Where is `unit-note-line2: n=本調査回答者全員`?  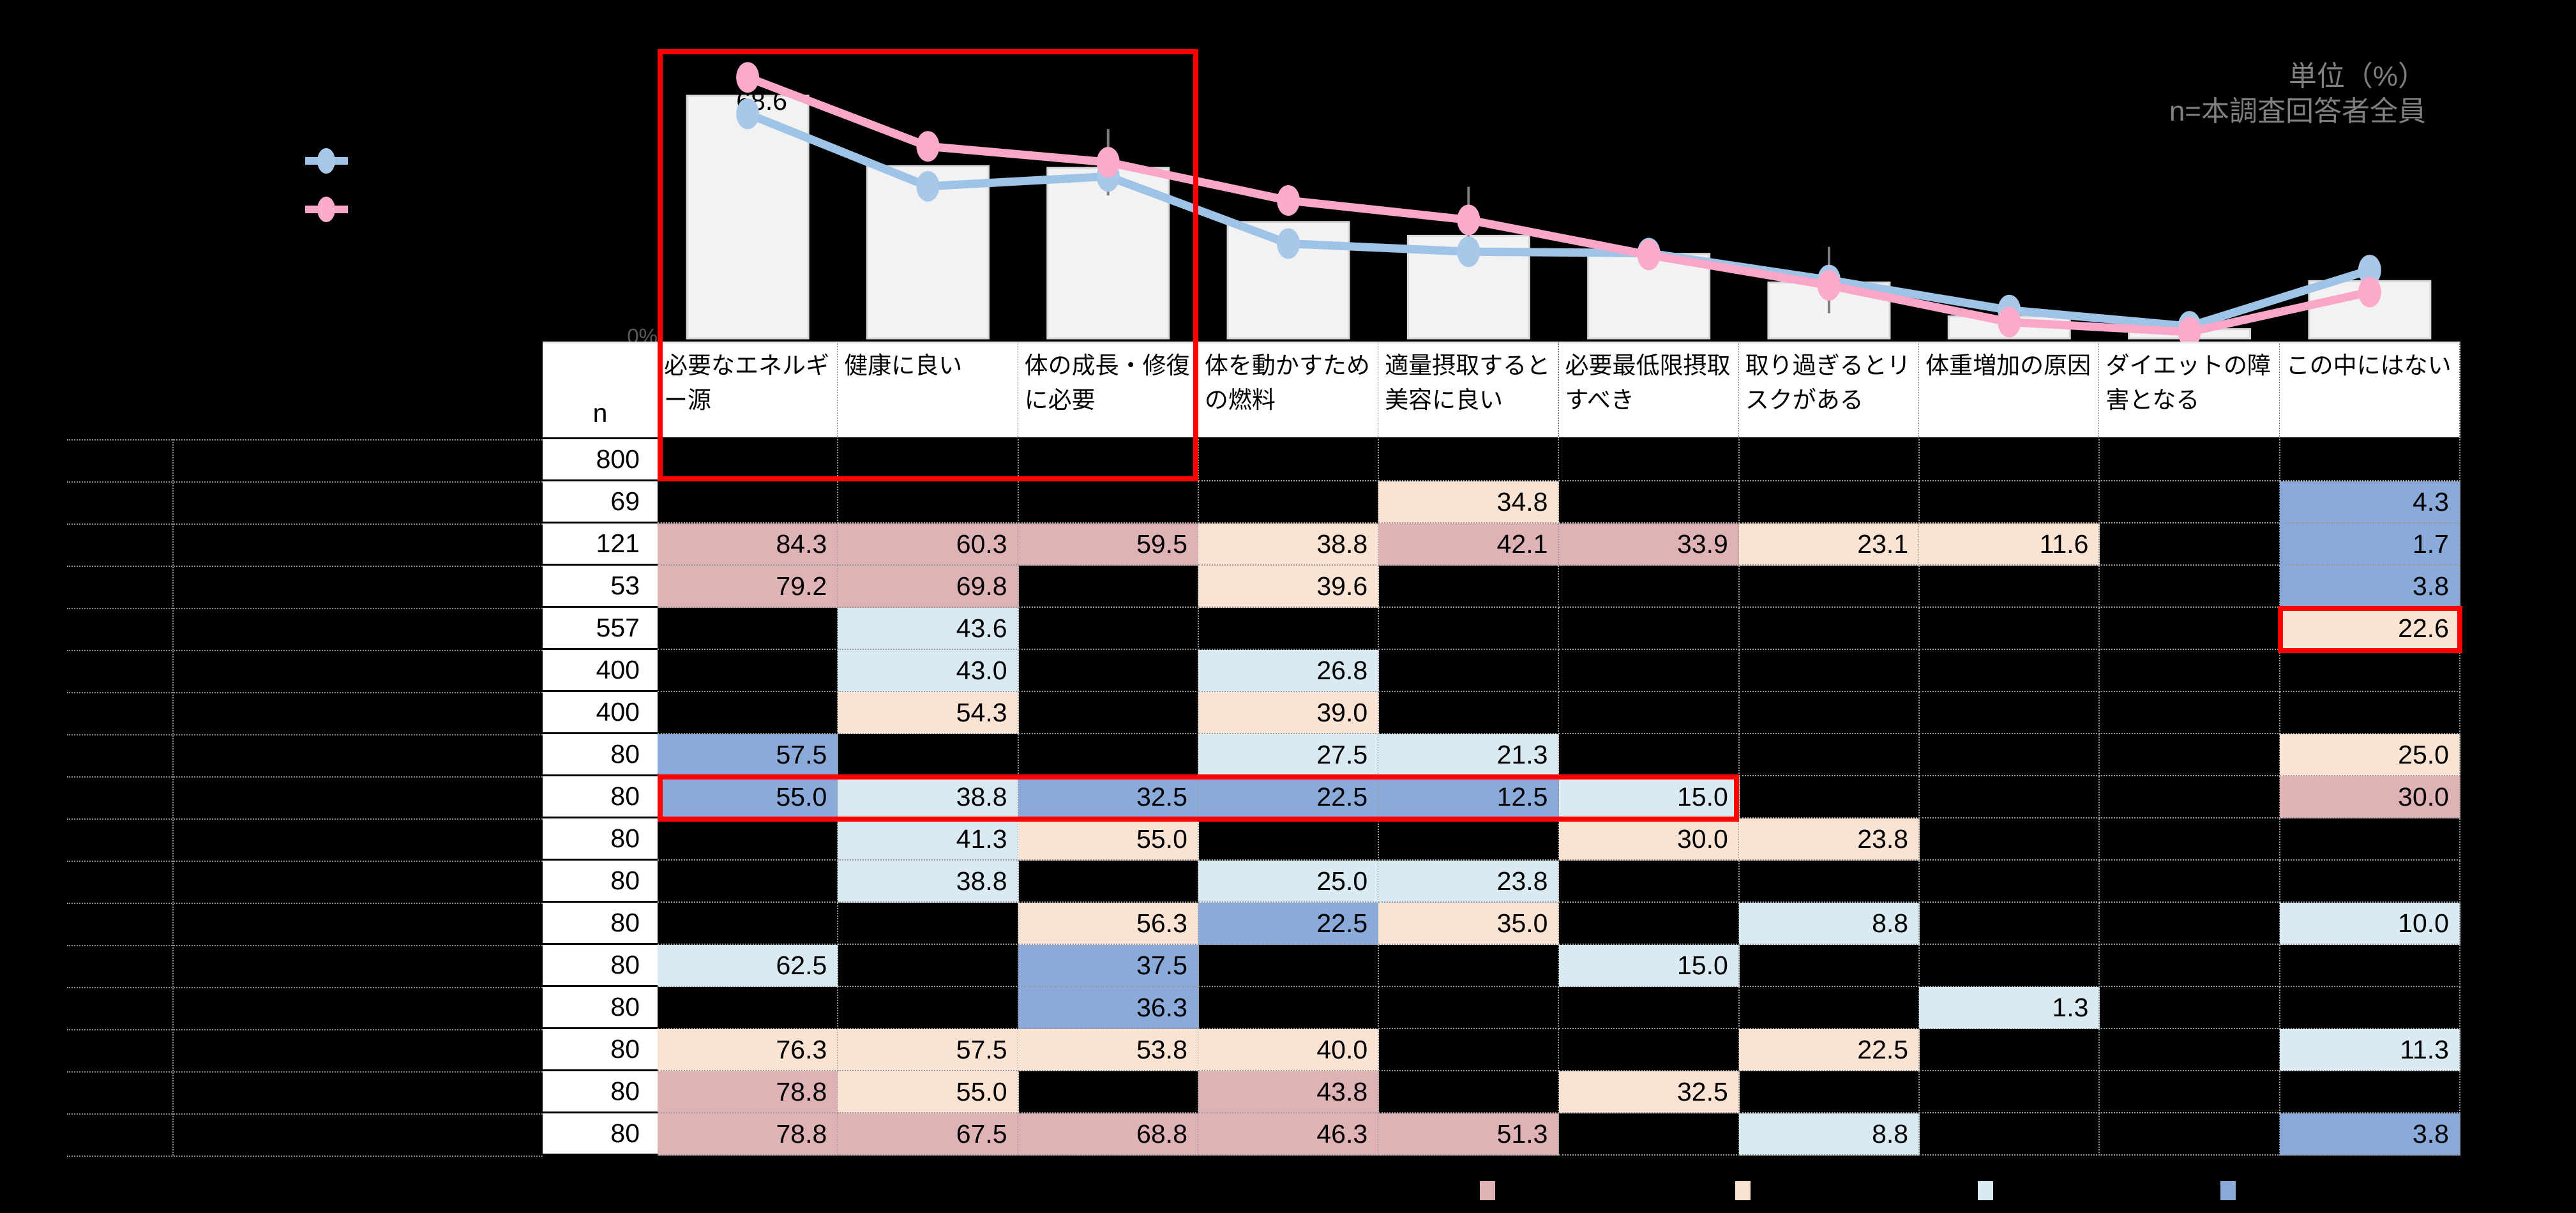 unit-note-line2: n=本調査回答者全員 is located at coordinates (2297, 112).